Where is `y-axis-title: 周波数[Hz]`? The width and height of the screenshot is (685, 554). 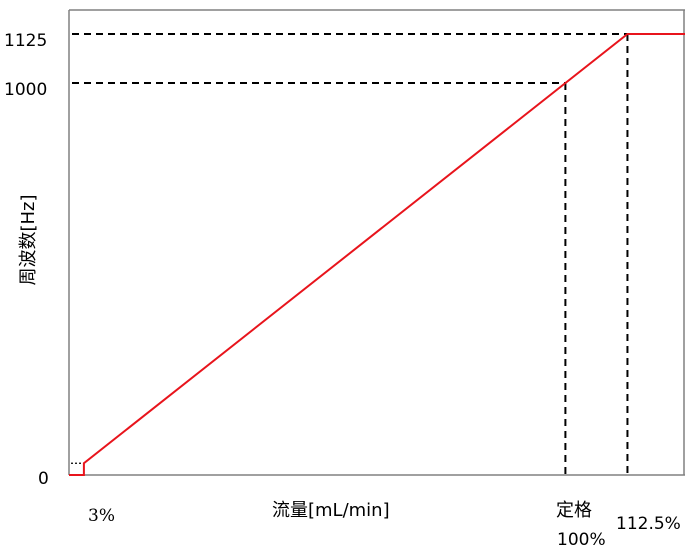 y-axis-title: 周波数[Hz] is located at coordinates (28, 239).